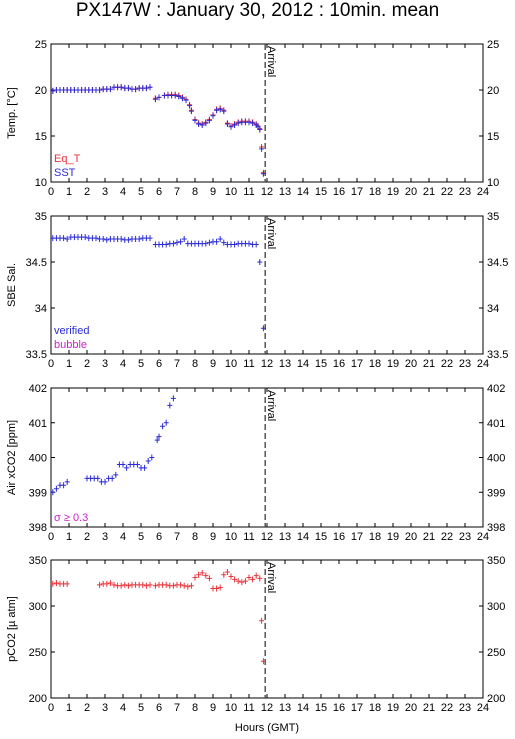  I want to click on x-tick-label: 2, so click(87, 537).